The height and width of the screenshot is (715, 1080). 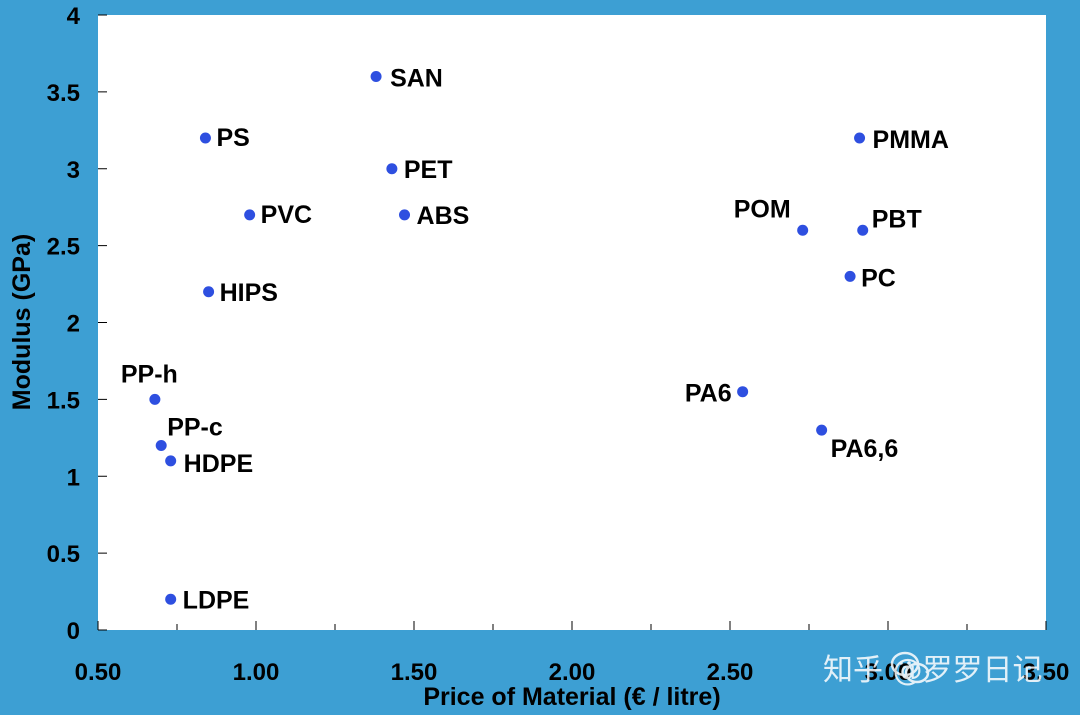 What do you see at coordinates (572, 672) in the screenshot?
I see `x-tick-label: 2.00` at bounding box center [572, 672].